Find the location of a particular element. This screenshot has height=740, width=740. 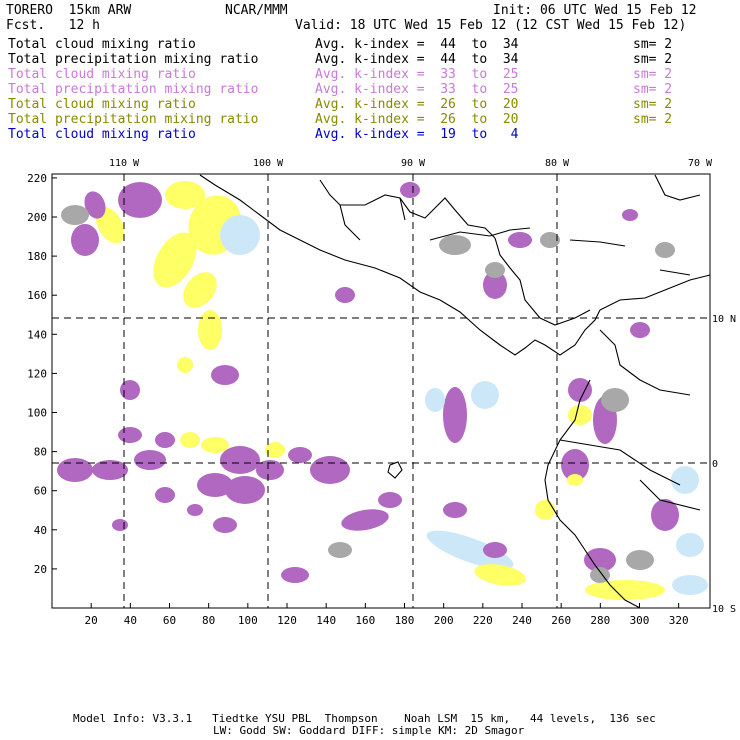

legend-sm-3: sm= 2 is located at coordinates (653, 89).